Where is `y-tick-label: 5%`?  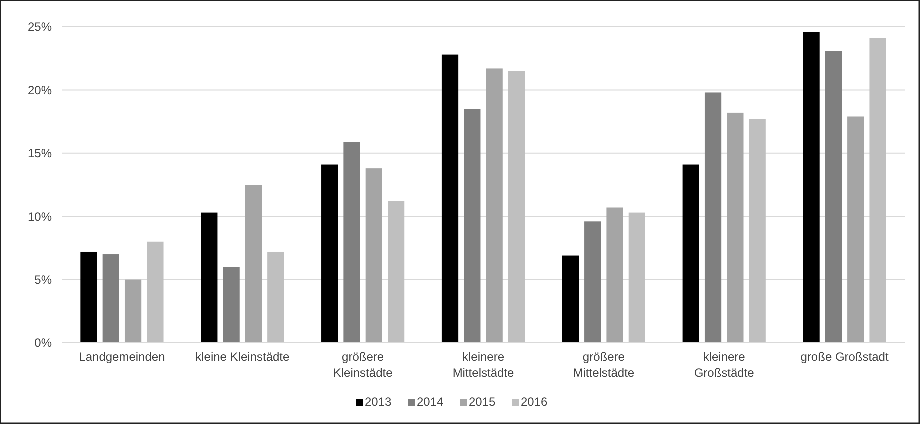
y-tick-label: 5% is located at coordinates (43, 280).